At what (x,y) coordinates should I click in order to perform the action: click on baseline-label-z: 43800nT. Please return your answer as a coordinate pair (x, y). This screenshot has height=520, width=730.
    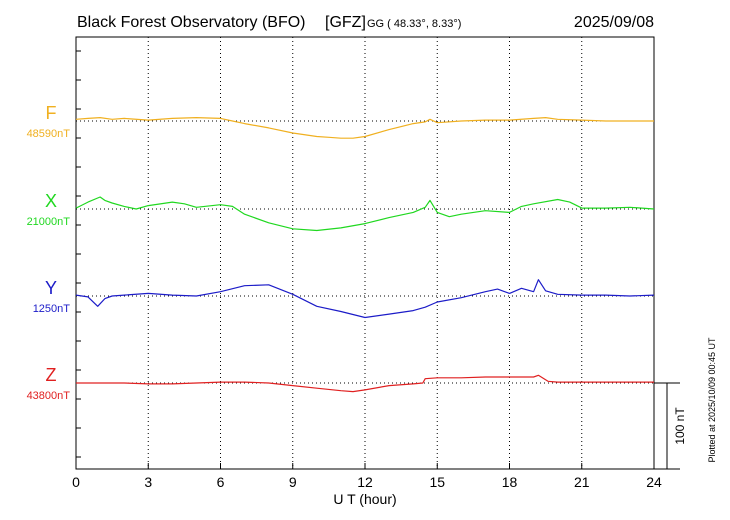
    Looking at the image, I should click on (49, 396).